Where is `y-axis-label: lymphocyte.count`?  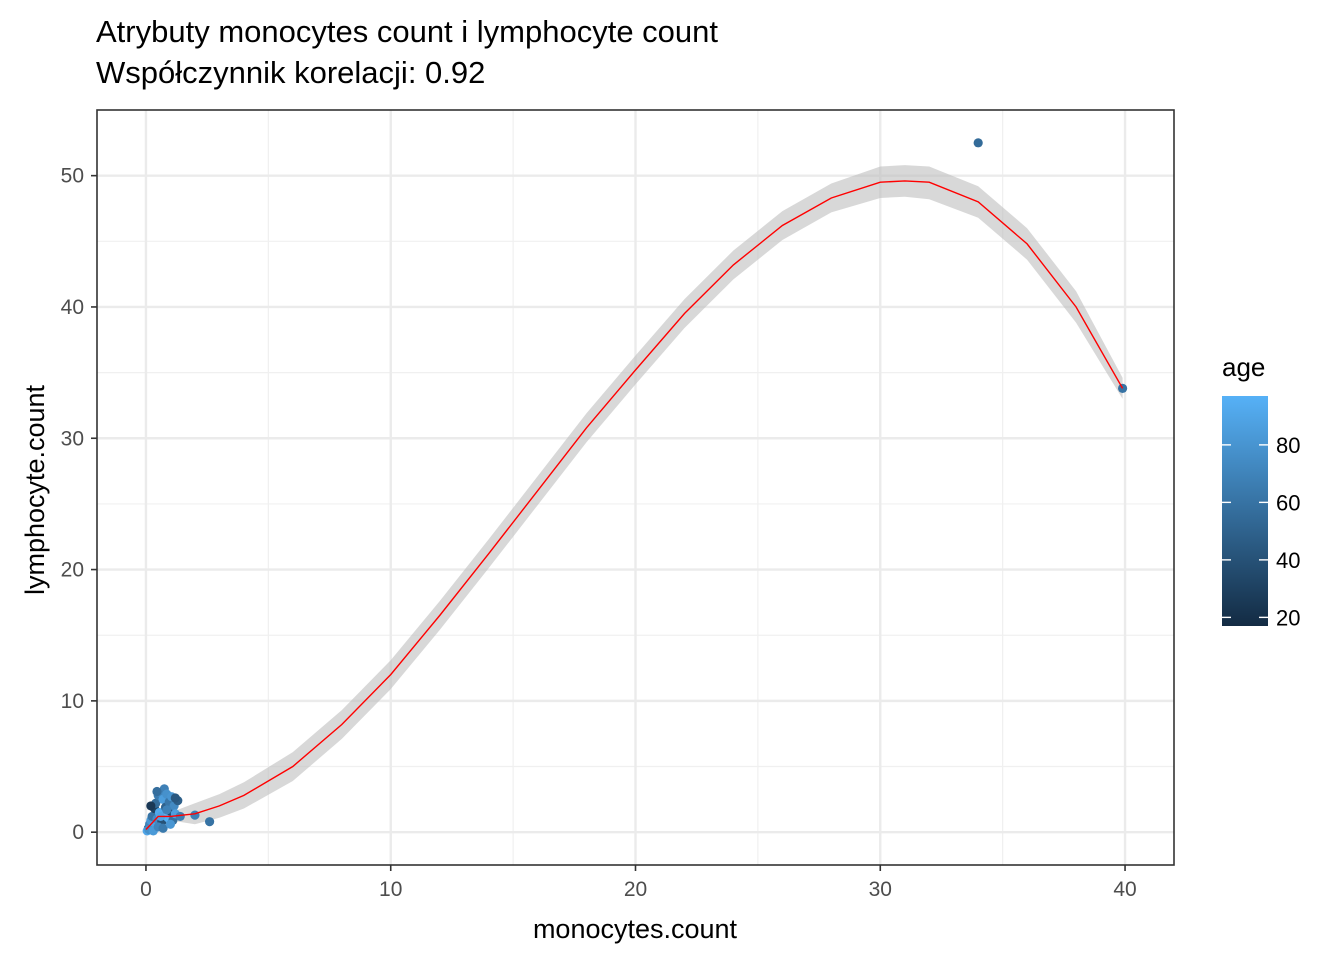 y-axis-label: lymphocyte.count is located at coordinates (35, 489).